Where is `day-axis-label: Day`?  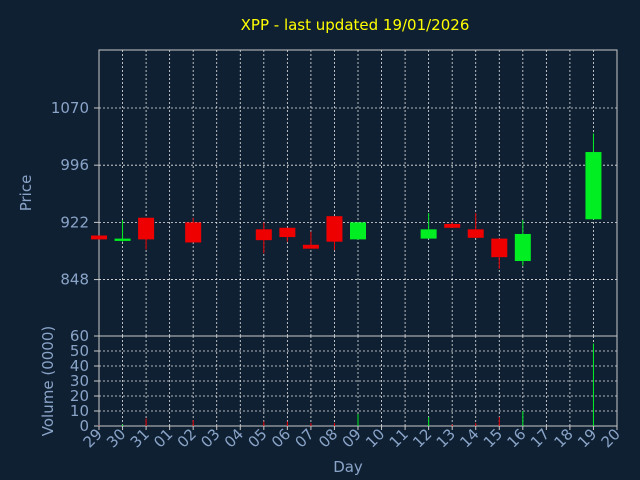
day-axis-label: Day is located at coordinates (348, 467).